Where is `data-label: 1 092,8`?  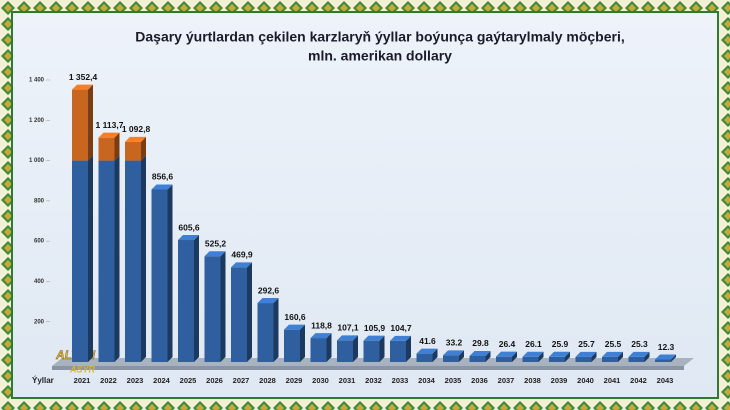 data-label: 1 092,8 is located at coordinates (136, 129).